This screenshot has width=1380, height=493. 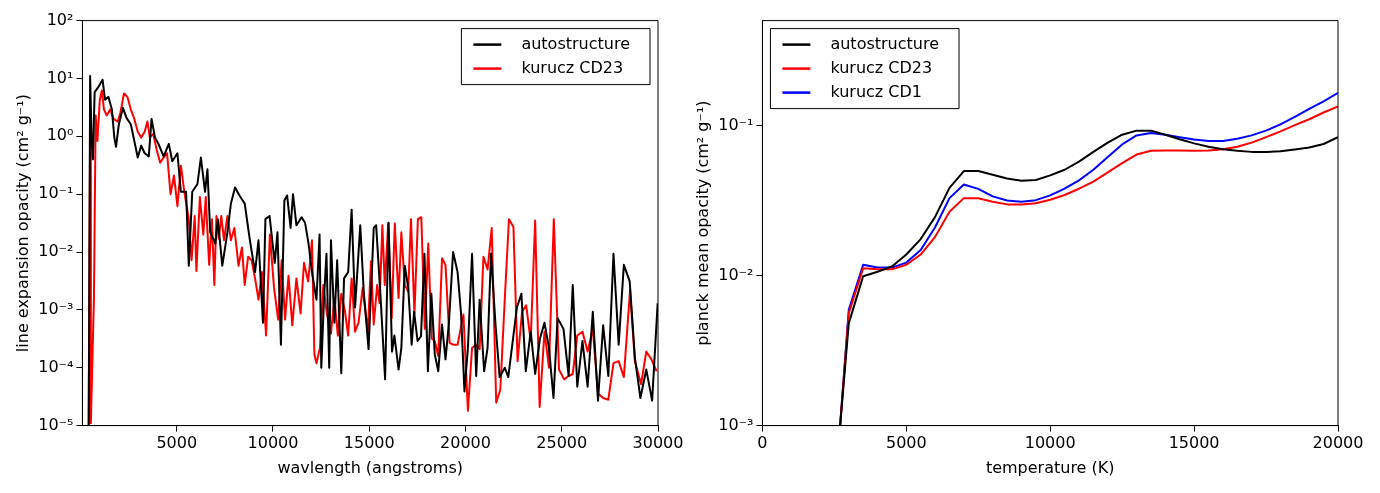 What do you see at coordinates (22, 223) in the screenshot?
I see `y-axis-title: line expansion opacity (cm² g⁻¹)` at bounding box center [22, 223].